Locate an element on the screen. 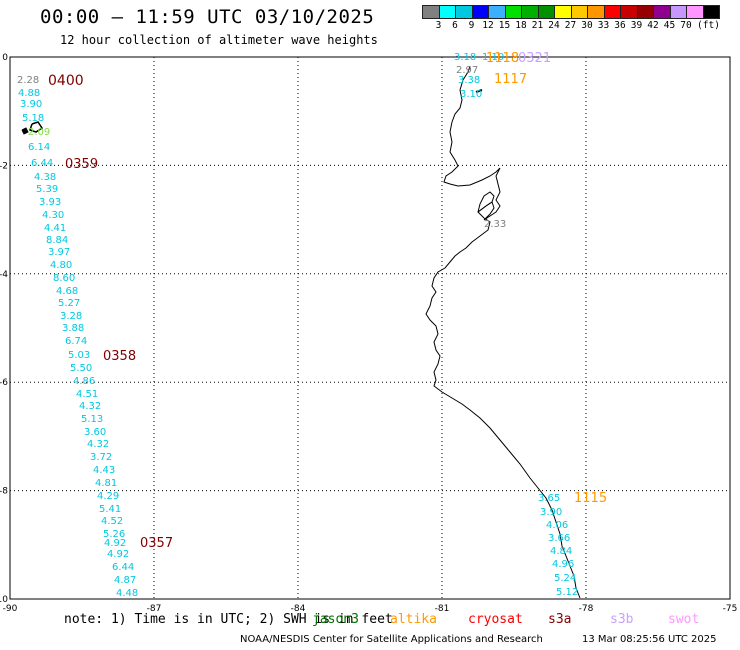 This screenshot has height=650, width=740. color-legend-labels: 3 6 9 12 15 18 21 24 27 30 33 36 39 42 45 70 (ft) is located at coordinates (571, 26).